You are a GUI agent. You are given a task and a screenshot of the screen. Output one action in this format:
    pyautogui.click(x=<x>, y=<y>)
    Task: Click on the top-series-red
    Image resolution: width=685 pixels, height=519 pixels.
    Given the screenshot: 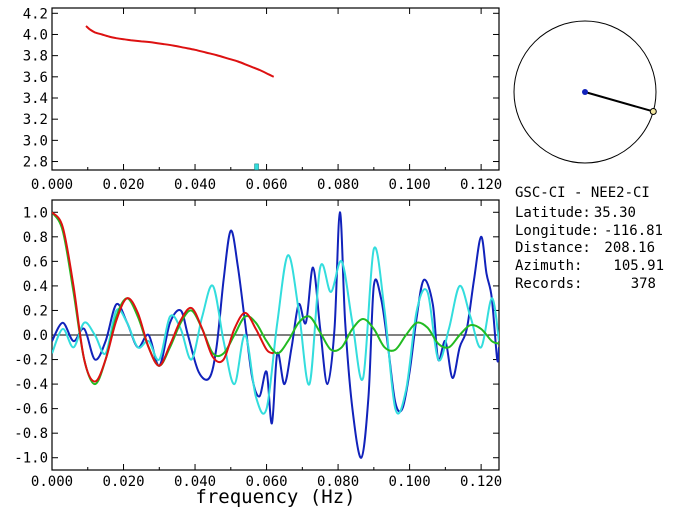 What is the action you would take?
    pyautogui.click(x=180, y=51)
    